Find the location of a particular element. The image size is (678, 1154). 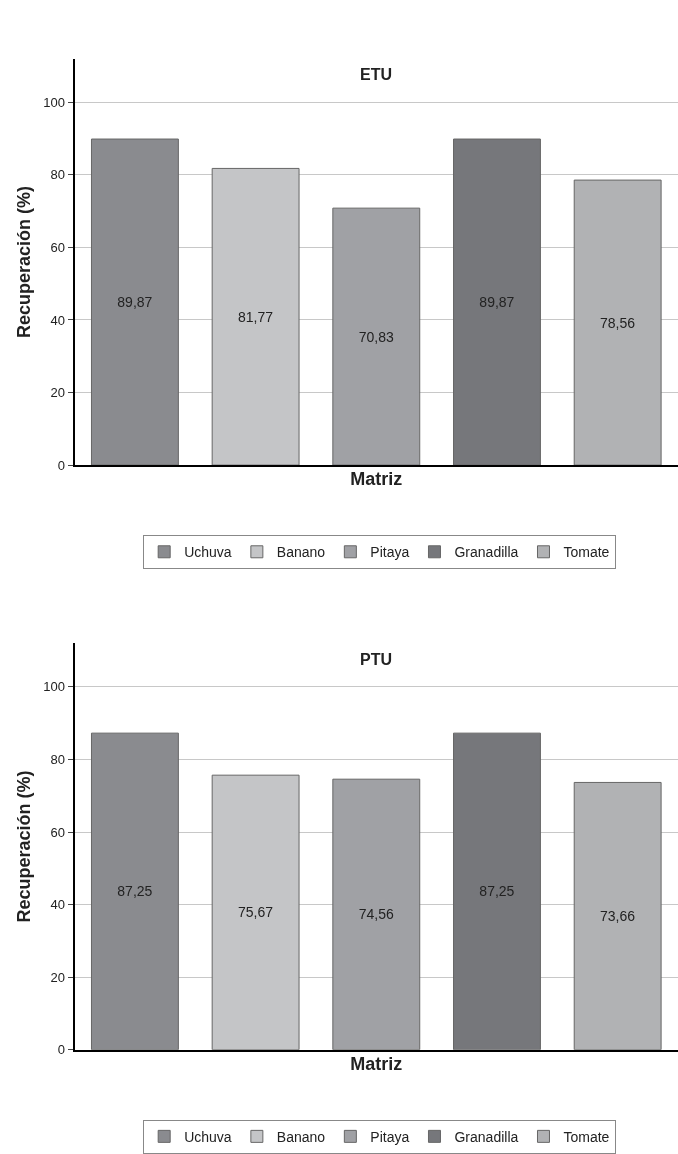

data-label: 75,67 is located at coordinates (255, 912).